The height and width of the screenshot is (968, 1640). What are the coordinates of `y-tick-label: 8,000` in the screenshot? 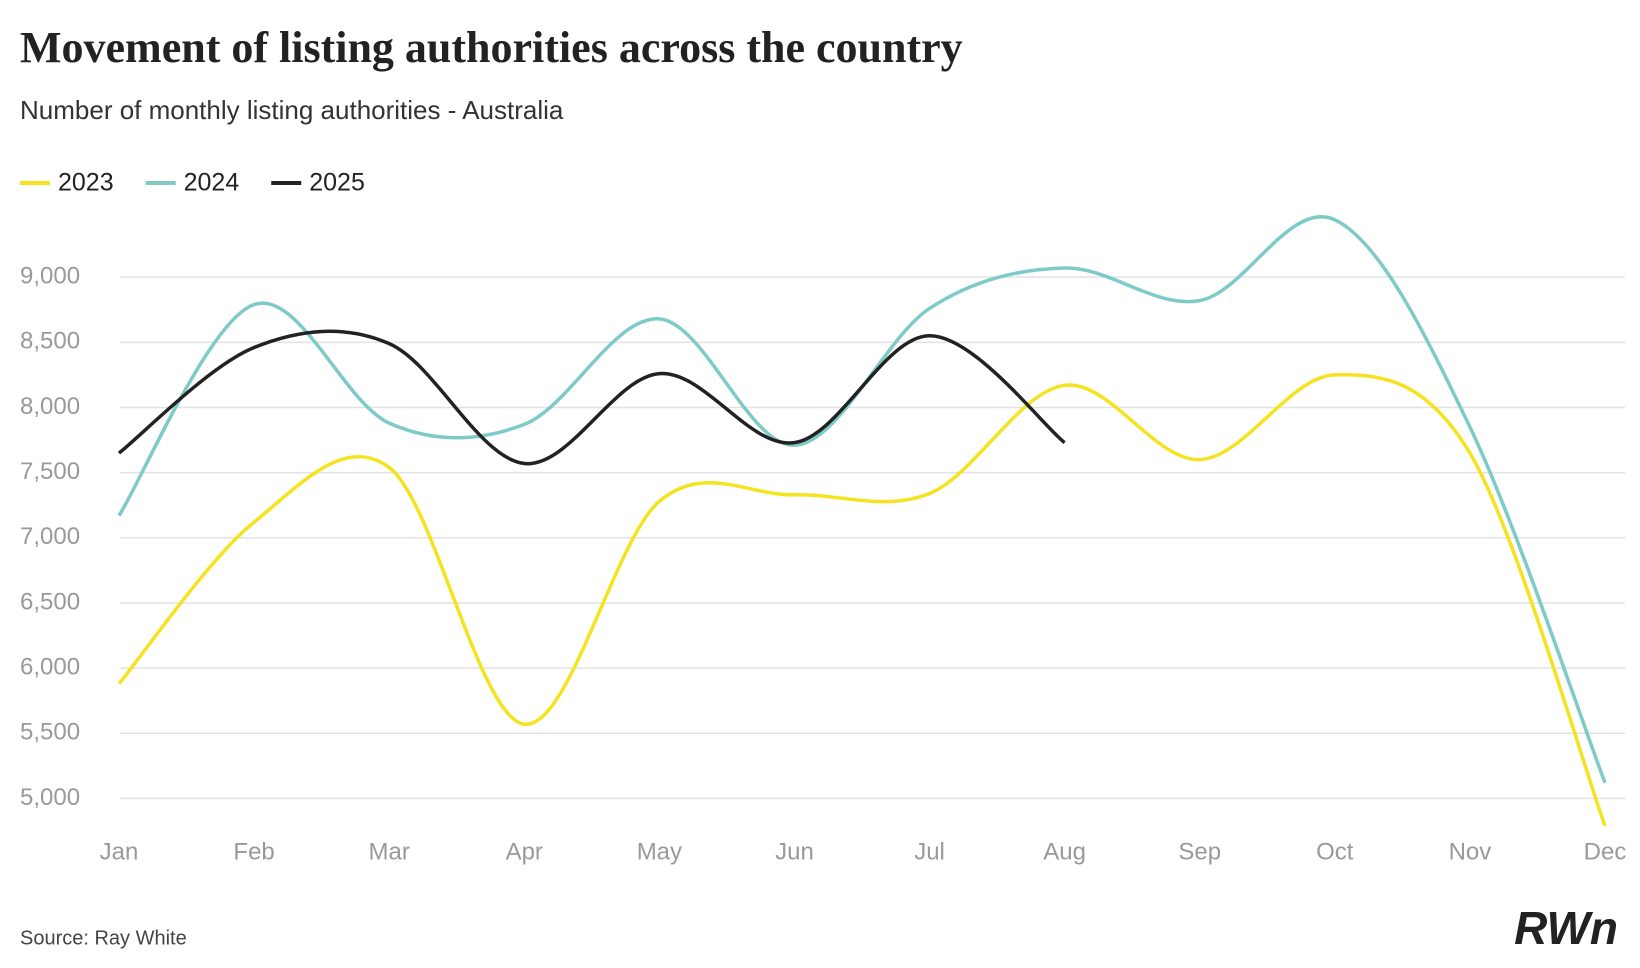 It's located at (50, 406).